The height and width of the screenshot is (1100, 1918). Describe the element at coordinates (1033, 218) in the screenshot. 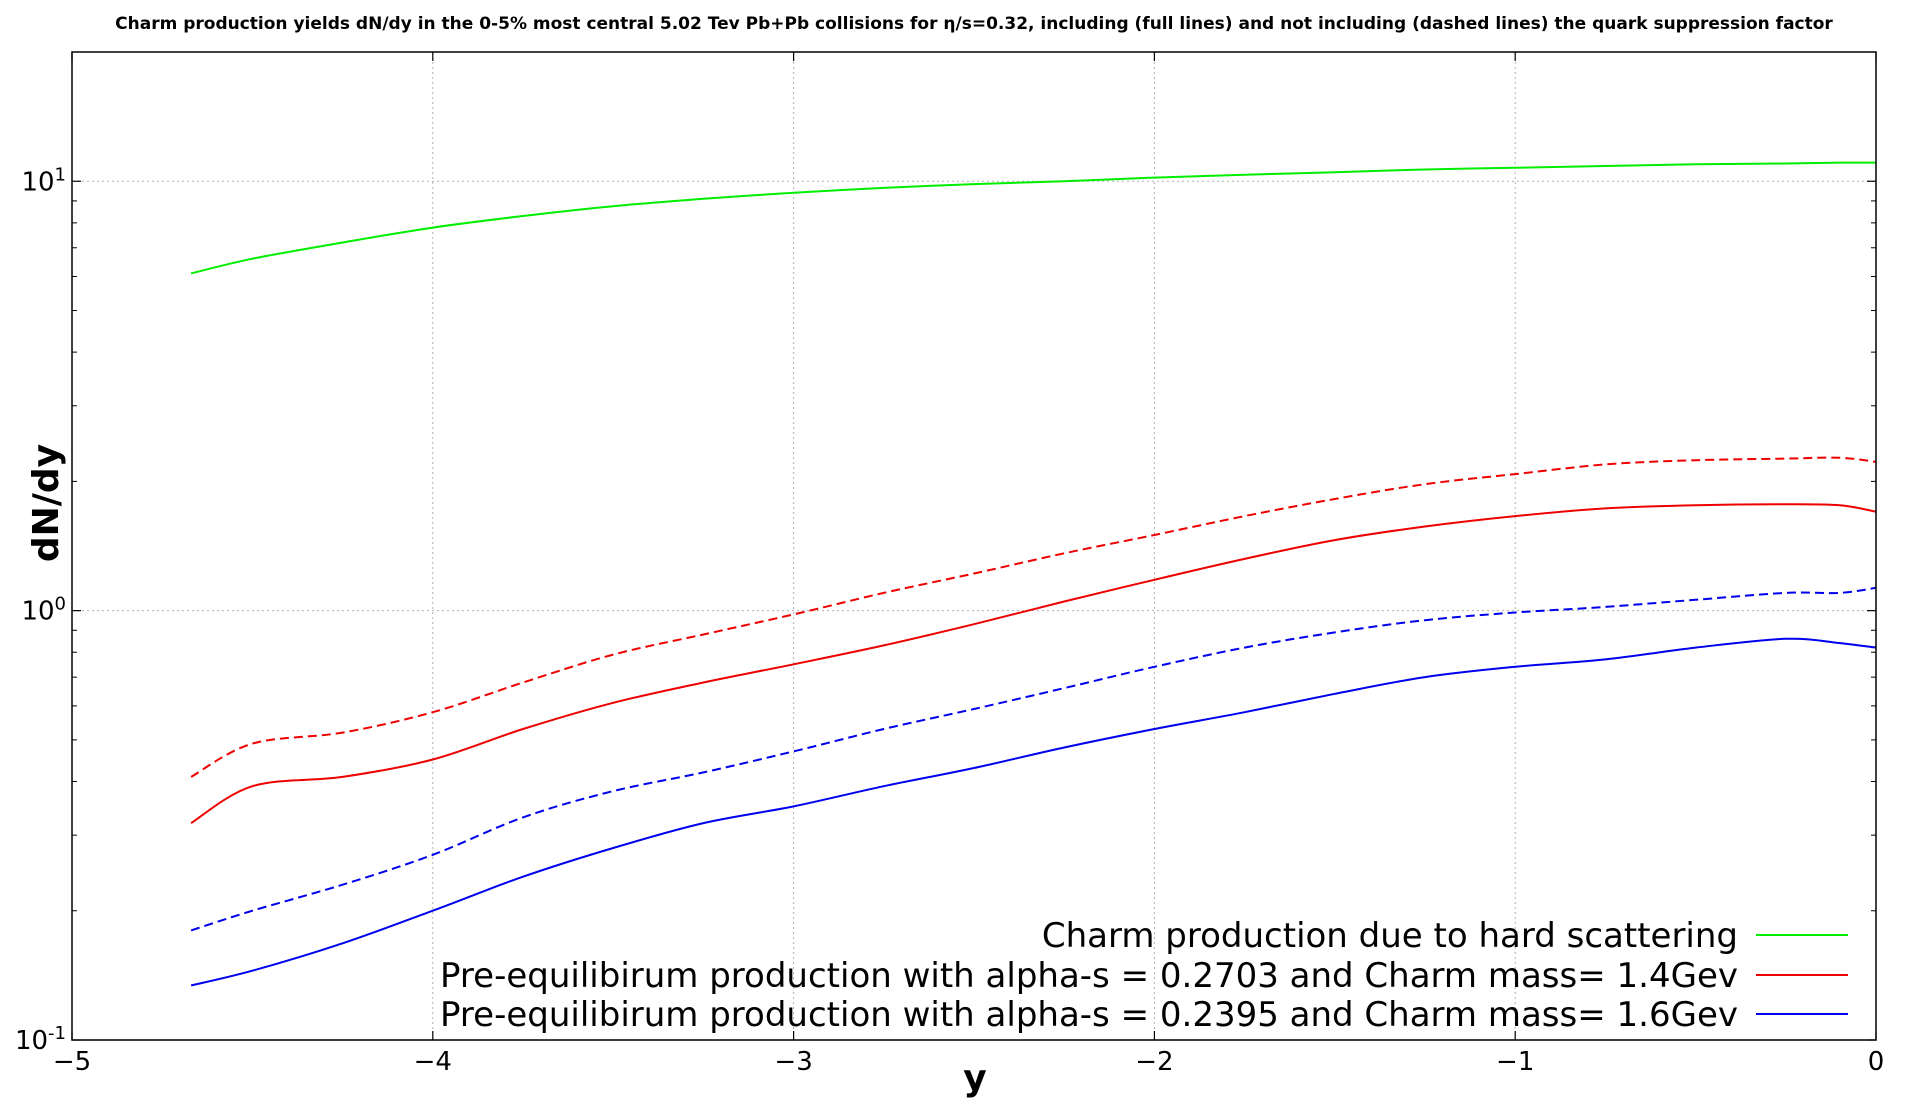

I see `series-line-1-solid` at that location.